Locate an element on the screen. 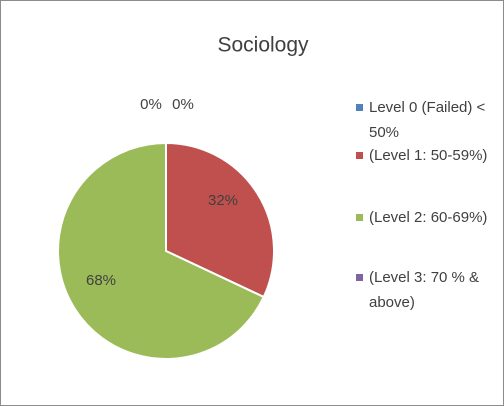  data-label: 32% is located at coordinates (223, 200).